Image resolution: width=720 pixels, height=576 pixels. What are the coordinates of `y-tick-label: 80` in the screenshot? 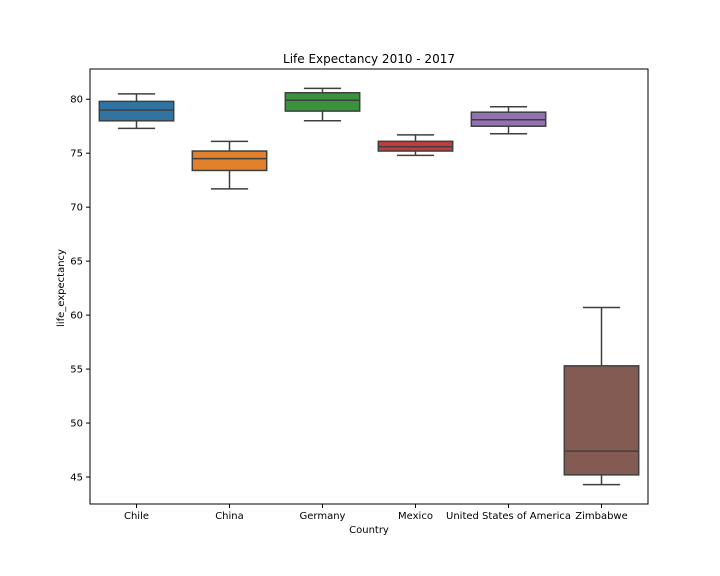 It's located at (76, 100).